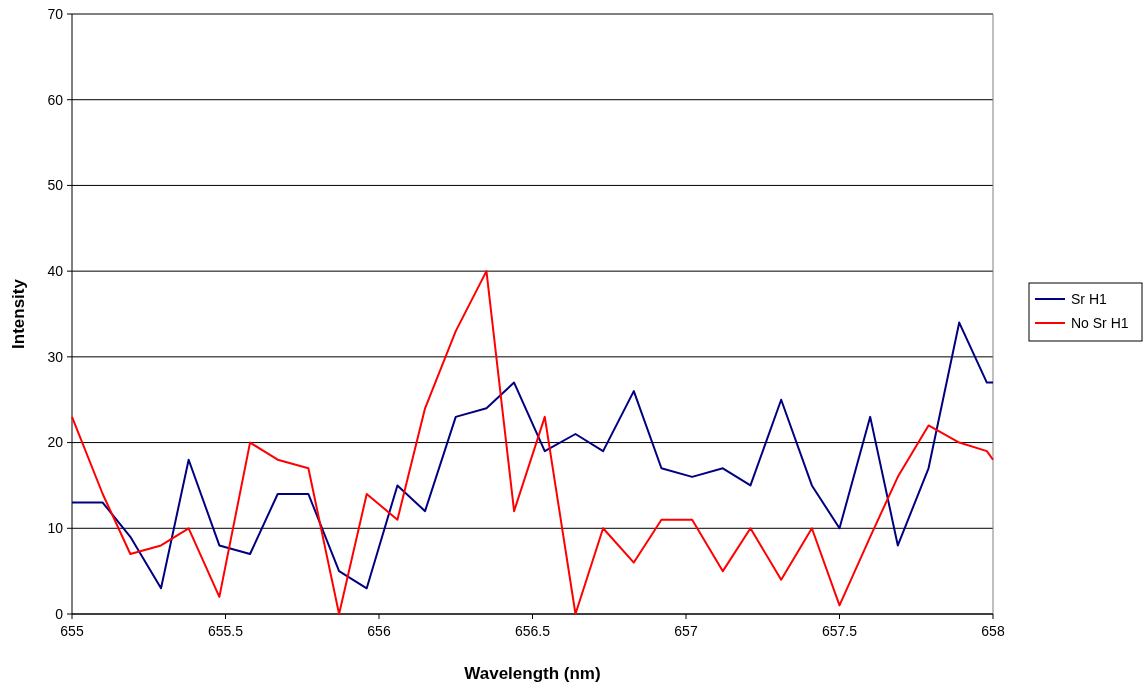 The image size is (1146, 692). Describe the element at coordinates (55, 356) in the screenshot. I see `y-tick-label: 30` at that location.